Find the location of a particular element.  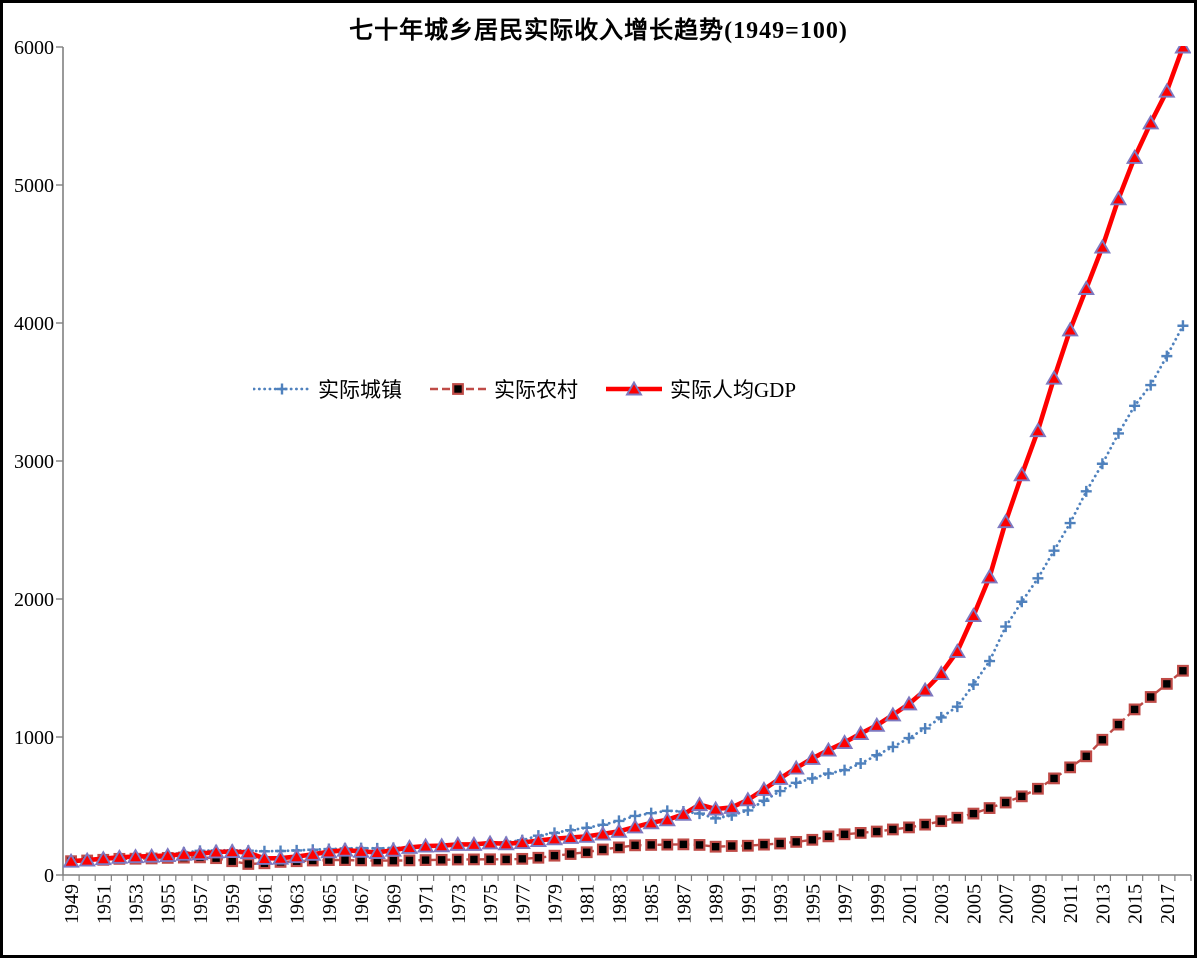

y-tick-label: 3000 is located at coordinates (34, 462).